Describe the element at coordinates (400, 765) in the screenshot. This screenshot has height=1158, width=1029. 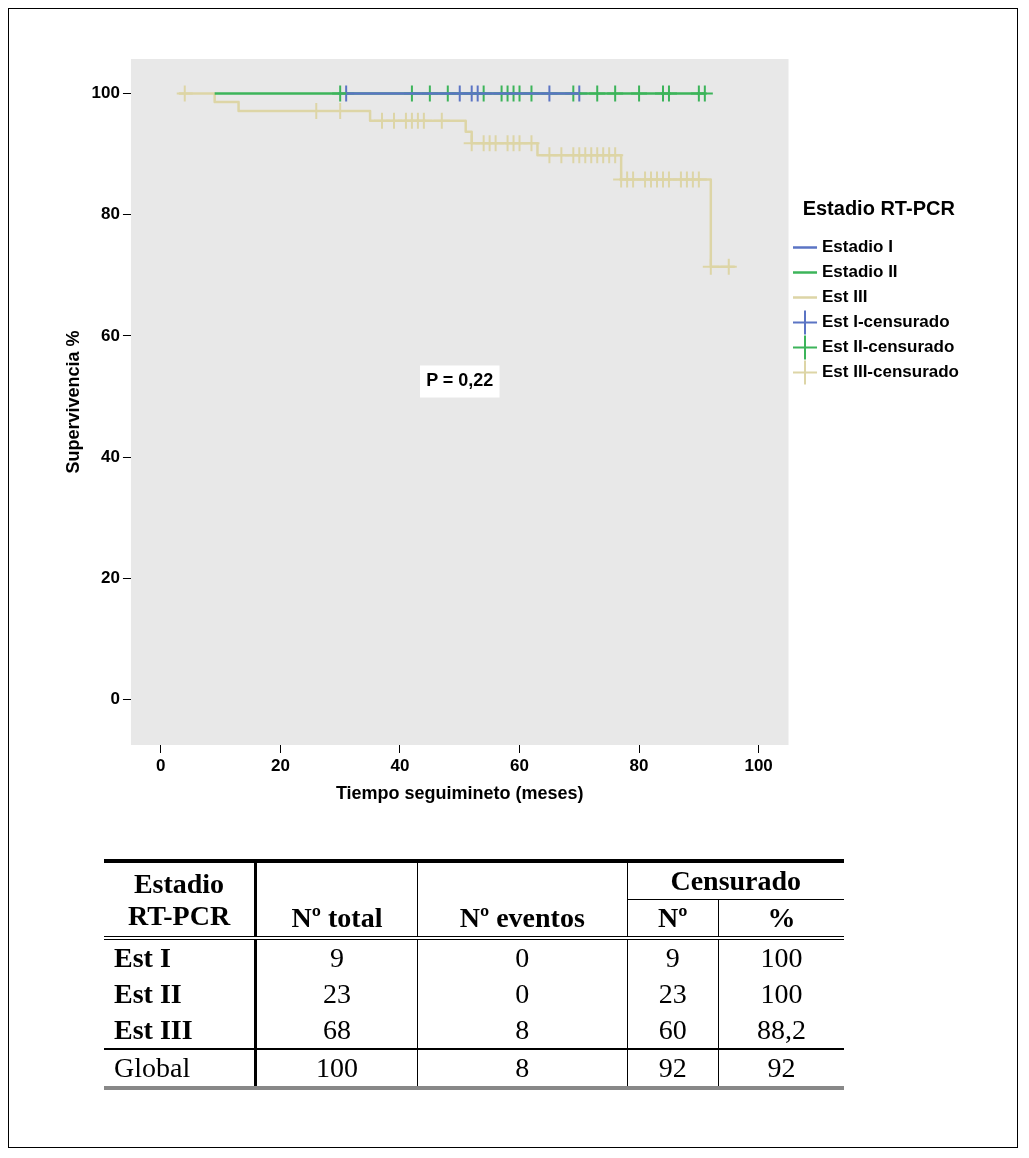
I see `x-tick-label: 40` at that location.